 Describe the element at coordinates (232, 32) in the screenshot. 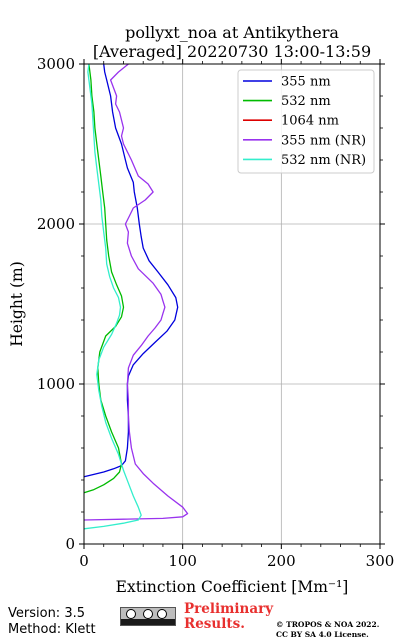

I see `chart-title-line1: pollyxt_noa at Antikythera` at that location.